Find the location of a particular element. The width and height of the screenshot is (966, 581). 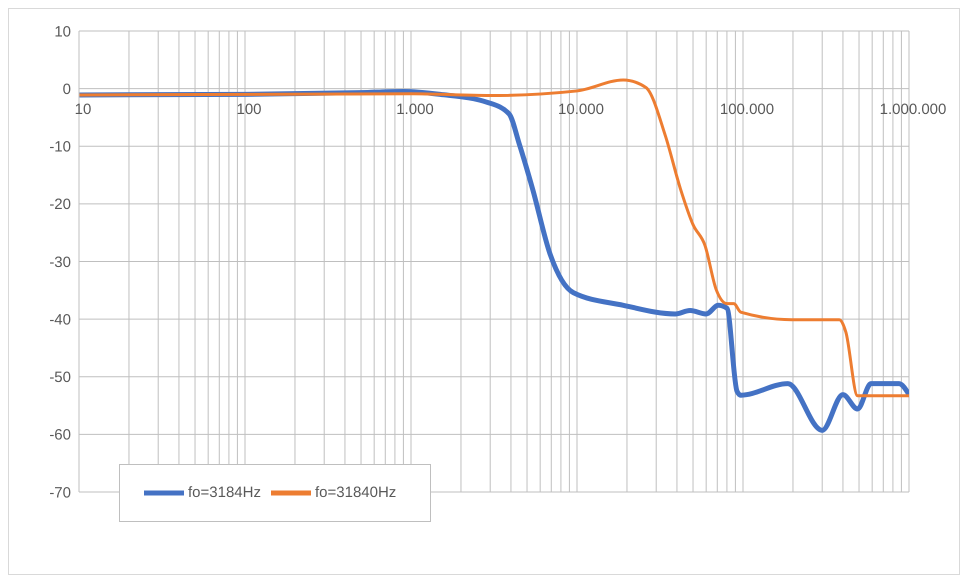

x-tick-label: 100 is located at coordinates (249, 109).